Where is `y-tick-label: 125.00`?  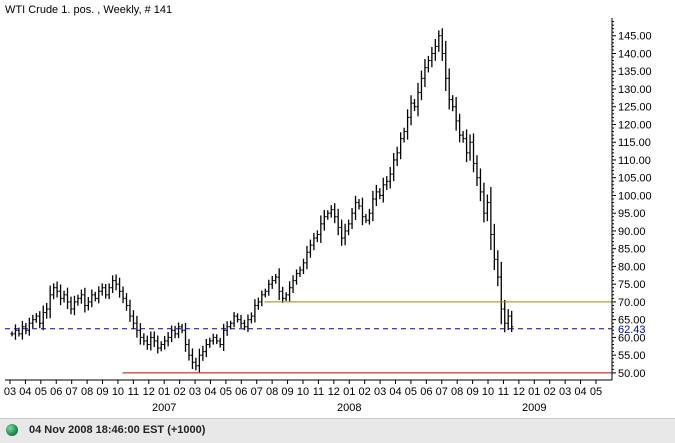 y-tick-label: 125.00 is located at coordinates (635, 108).